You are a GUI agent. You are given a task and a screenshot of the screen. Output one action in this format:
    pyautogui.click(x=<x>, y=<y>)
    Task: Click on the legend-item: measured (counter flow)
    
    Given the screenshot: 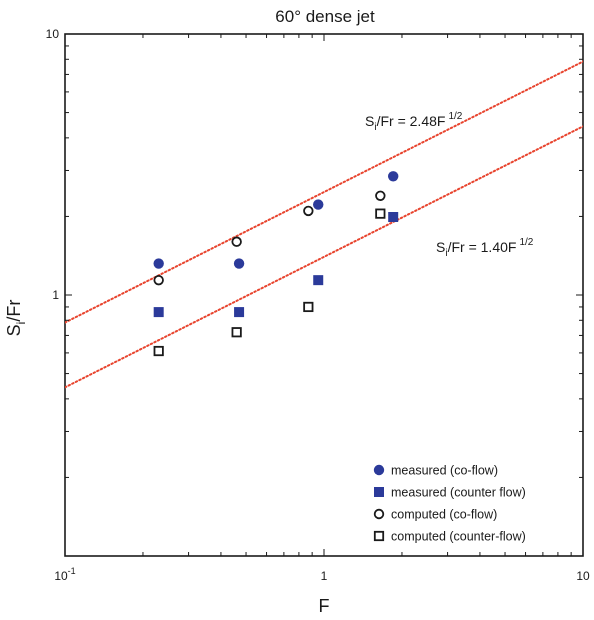 What is the action you would take?
    pyautogui.click(x=450, y=493)
    